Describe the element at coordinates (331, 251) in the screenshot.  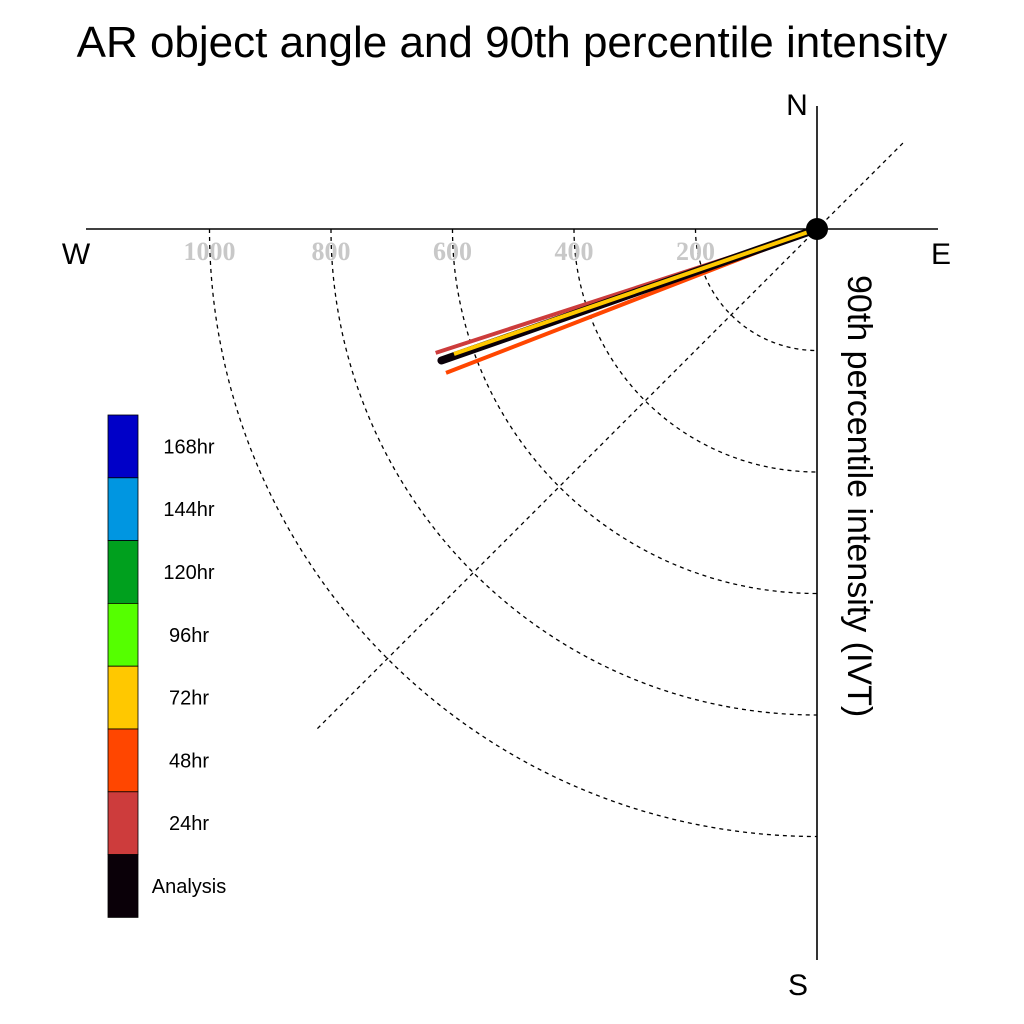
I see `radial-tick-label: 800` at that location.